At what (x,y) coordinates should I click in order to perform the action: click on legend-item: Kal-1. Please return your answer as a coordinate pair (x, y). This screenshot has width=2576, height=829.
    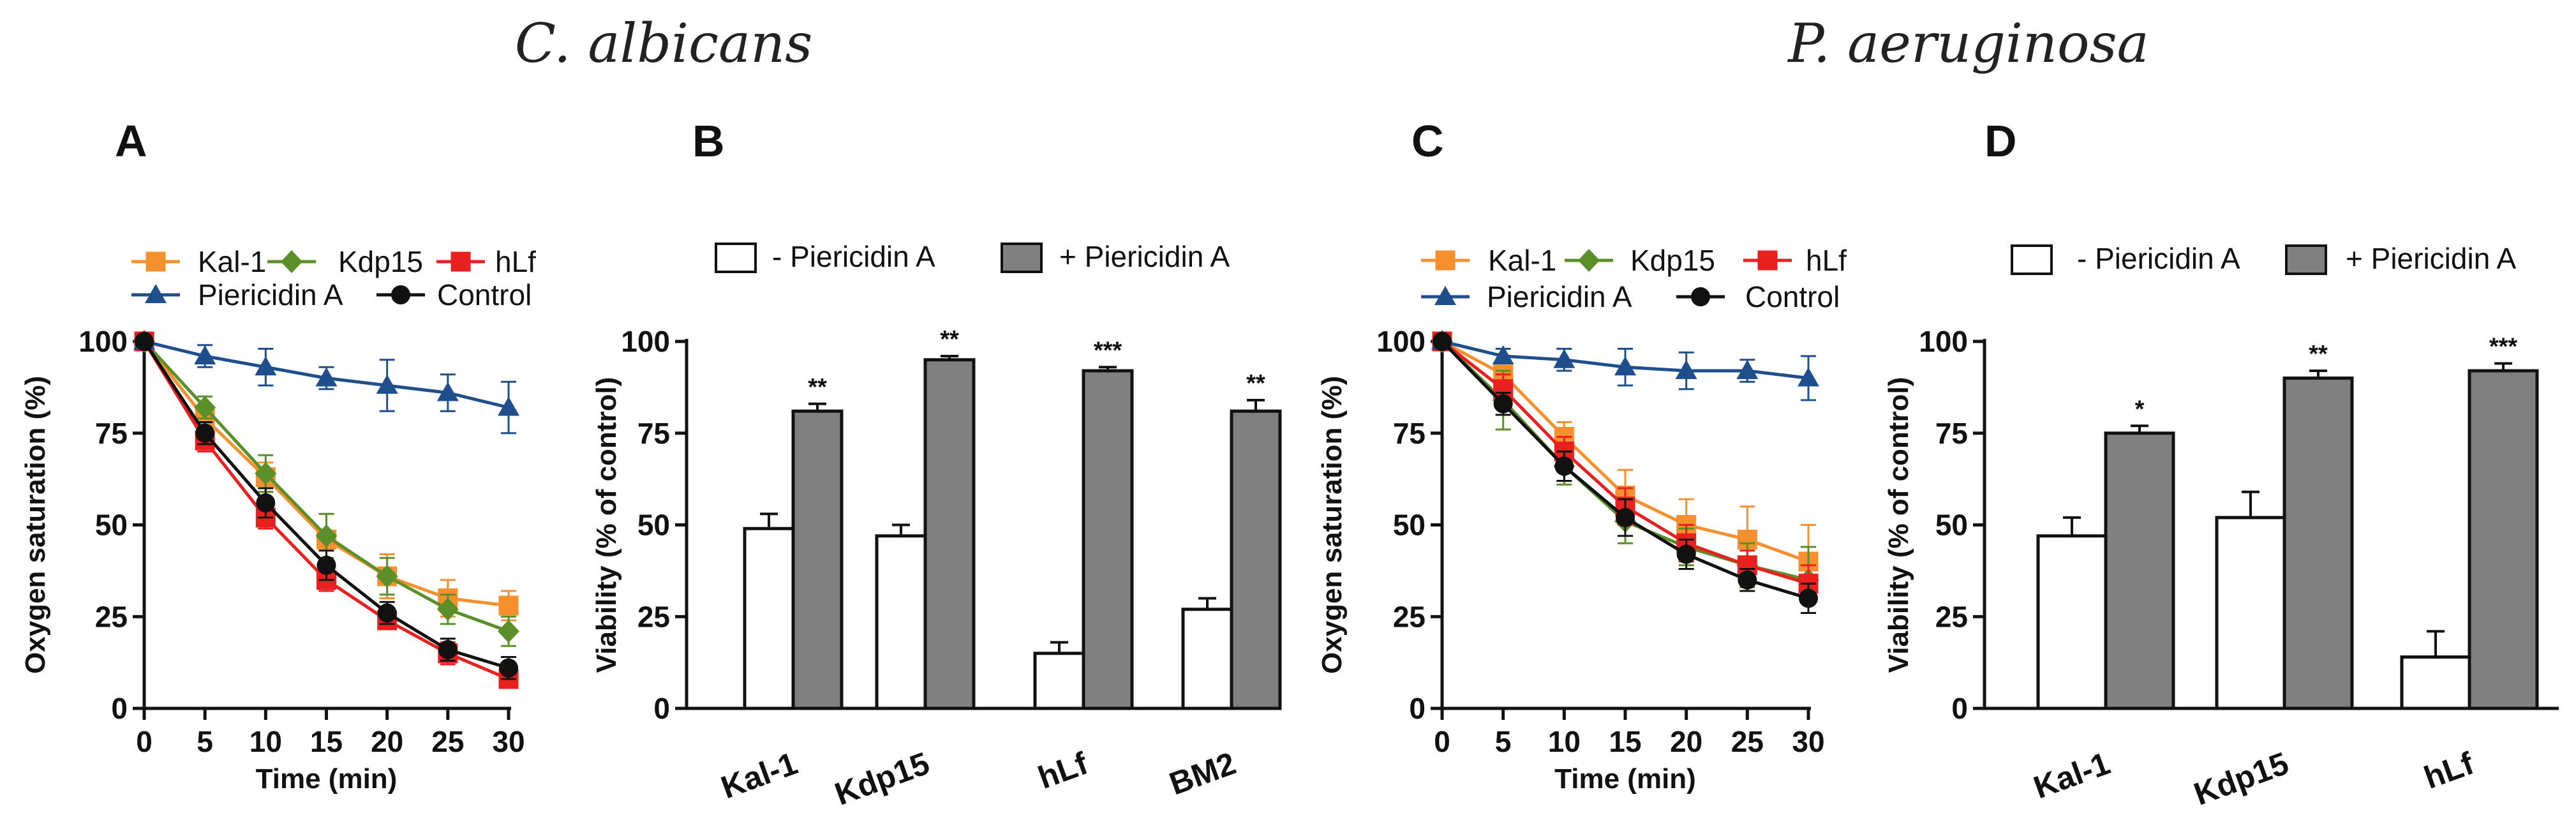
    Looking at the image, I should click on (198, 261).